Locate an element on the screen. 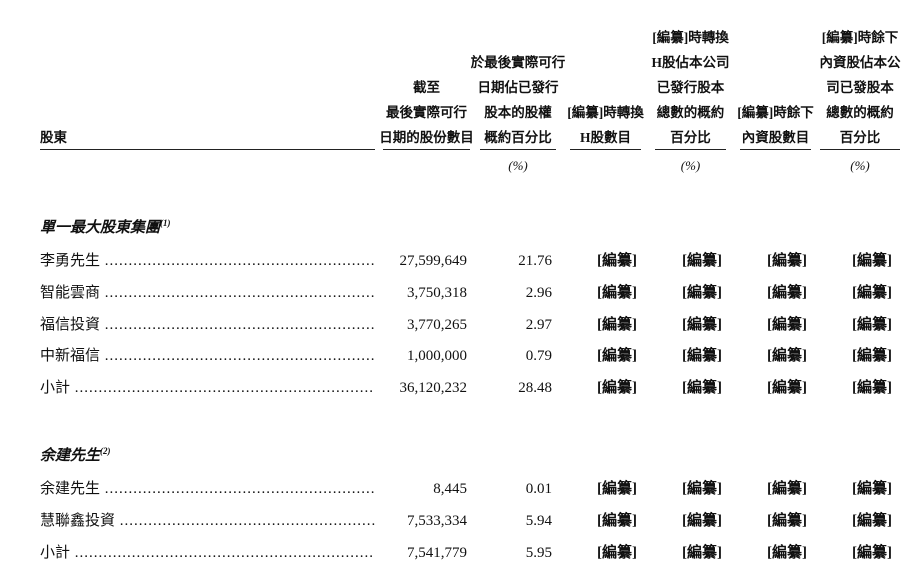 This screenshot has width=910, height=586. column-header-line: 截至 is located at coordinates (426, 87).